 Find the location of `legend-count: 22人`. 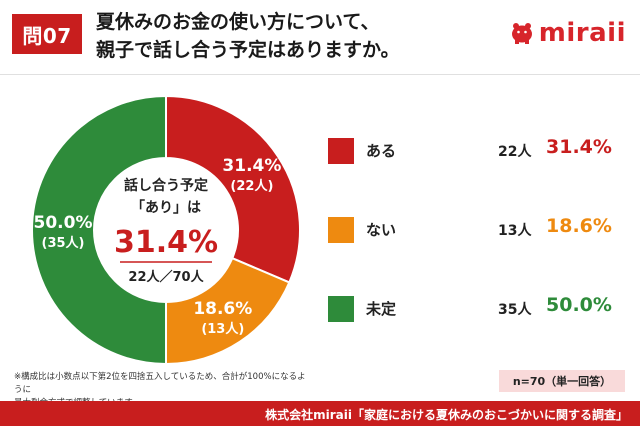

legend-count: 22人 is located at coordinates (515, 152).